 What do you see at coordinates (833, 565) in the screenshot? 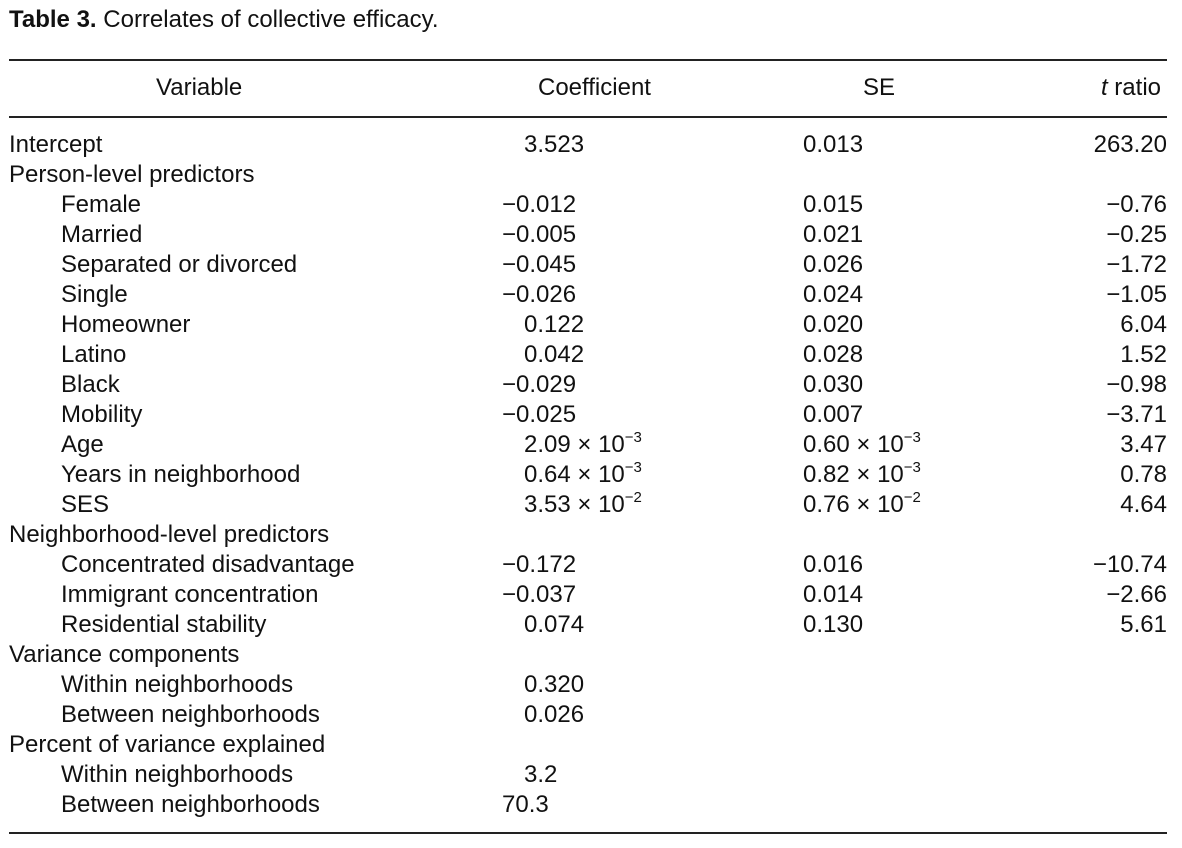
I see `cell-se: 0.016` at bounding box center [833, 565].